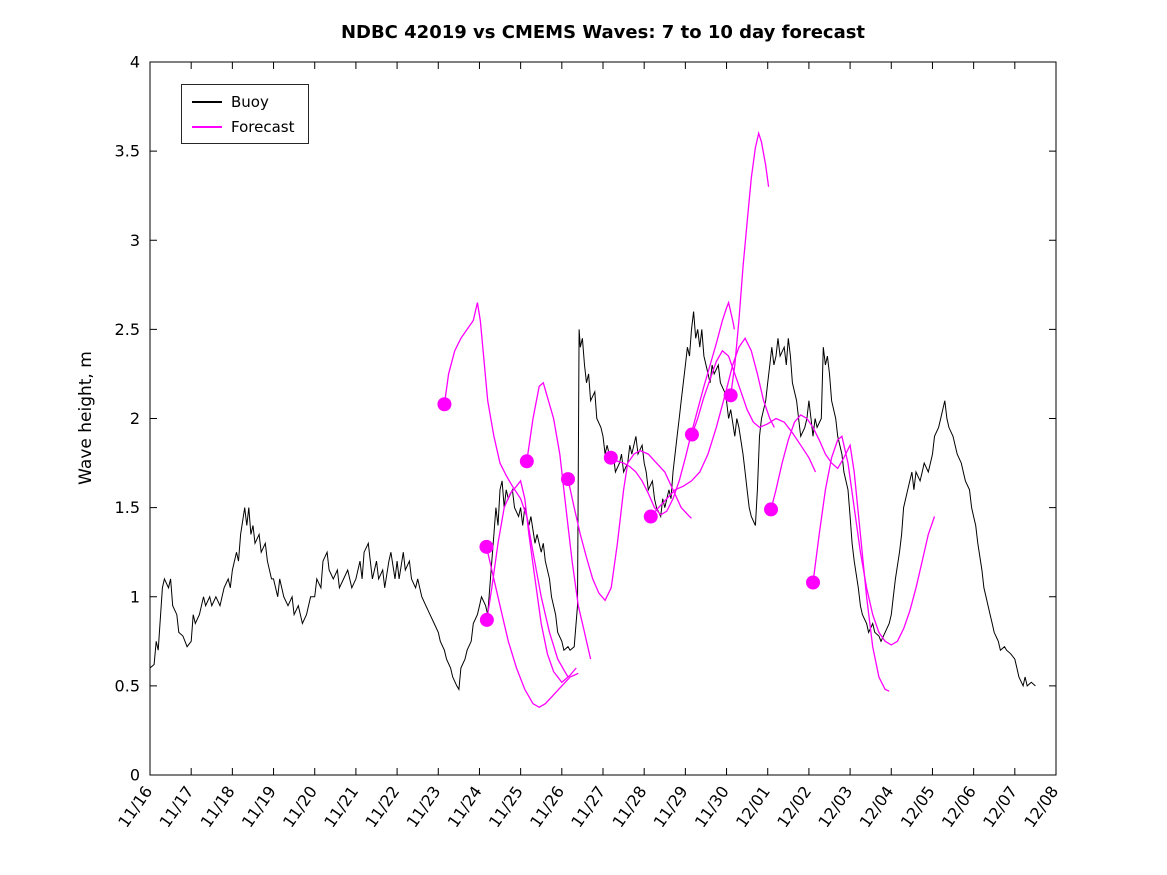 This screenshot has height=875, width=1167. I want to click on legend: Buoy Forecast, so click(245, 114).